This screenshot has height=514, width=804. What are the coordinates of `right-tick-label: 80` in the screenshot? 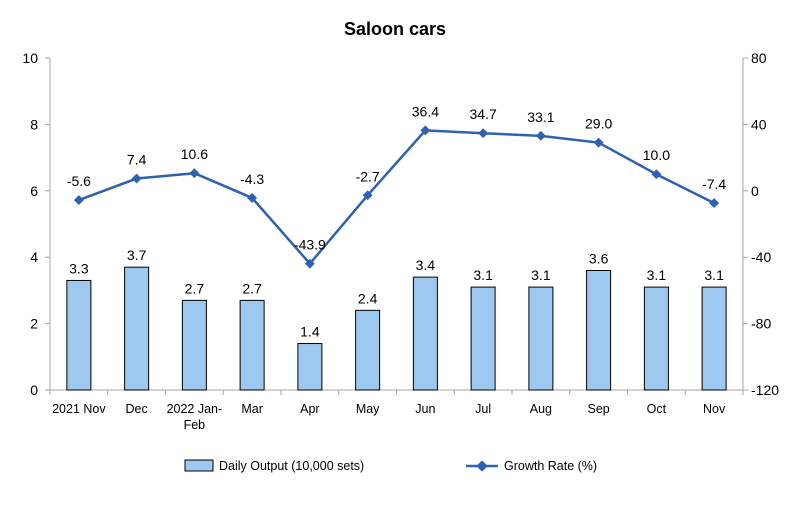 It's located at (759, 58).